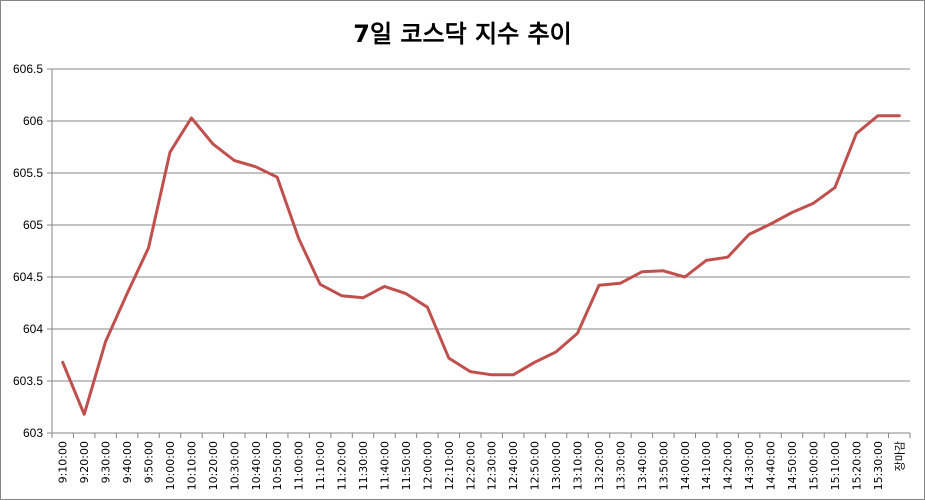 The image size is (925, 500). What do you see at coordinates (363, 465) in the screenshot?
I see `x-tick-label: 11:30:00` at bounding box center [363, 465].